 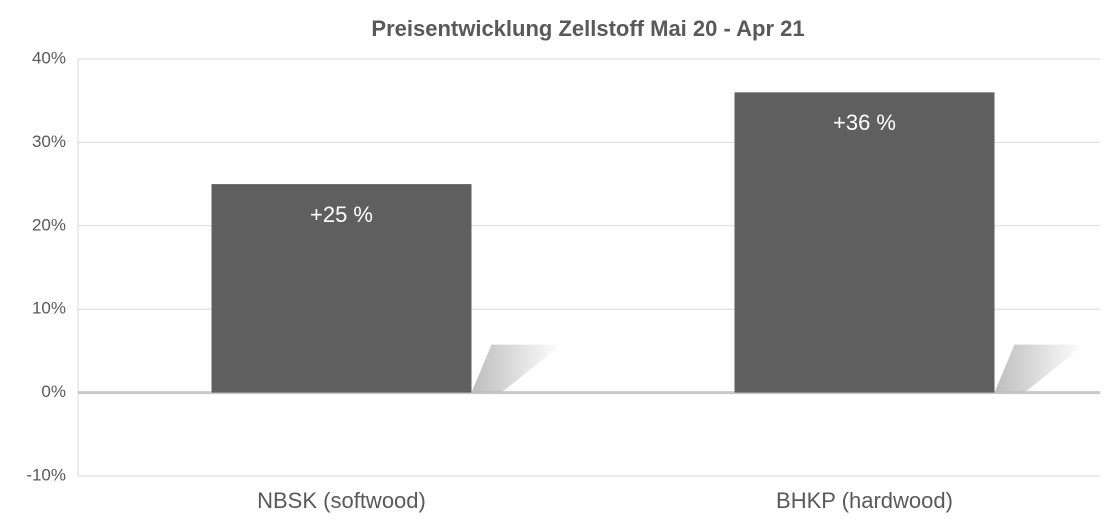 I want to click on x-tick-label: BHKP (hardwood), so click(x=864, y=500).